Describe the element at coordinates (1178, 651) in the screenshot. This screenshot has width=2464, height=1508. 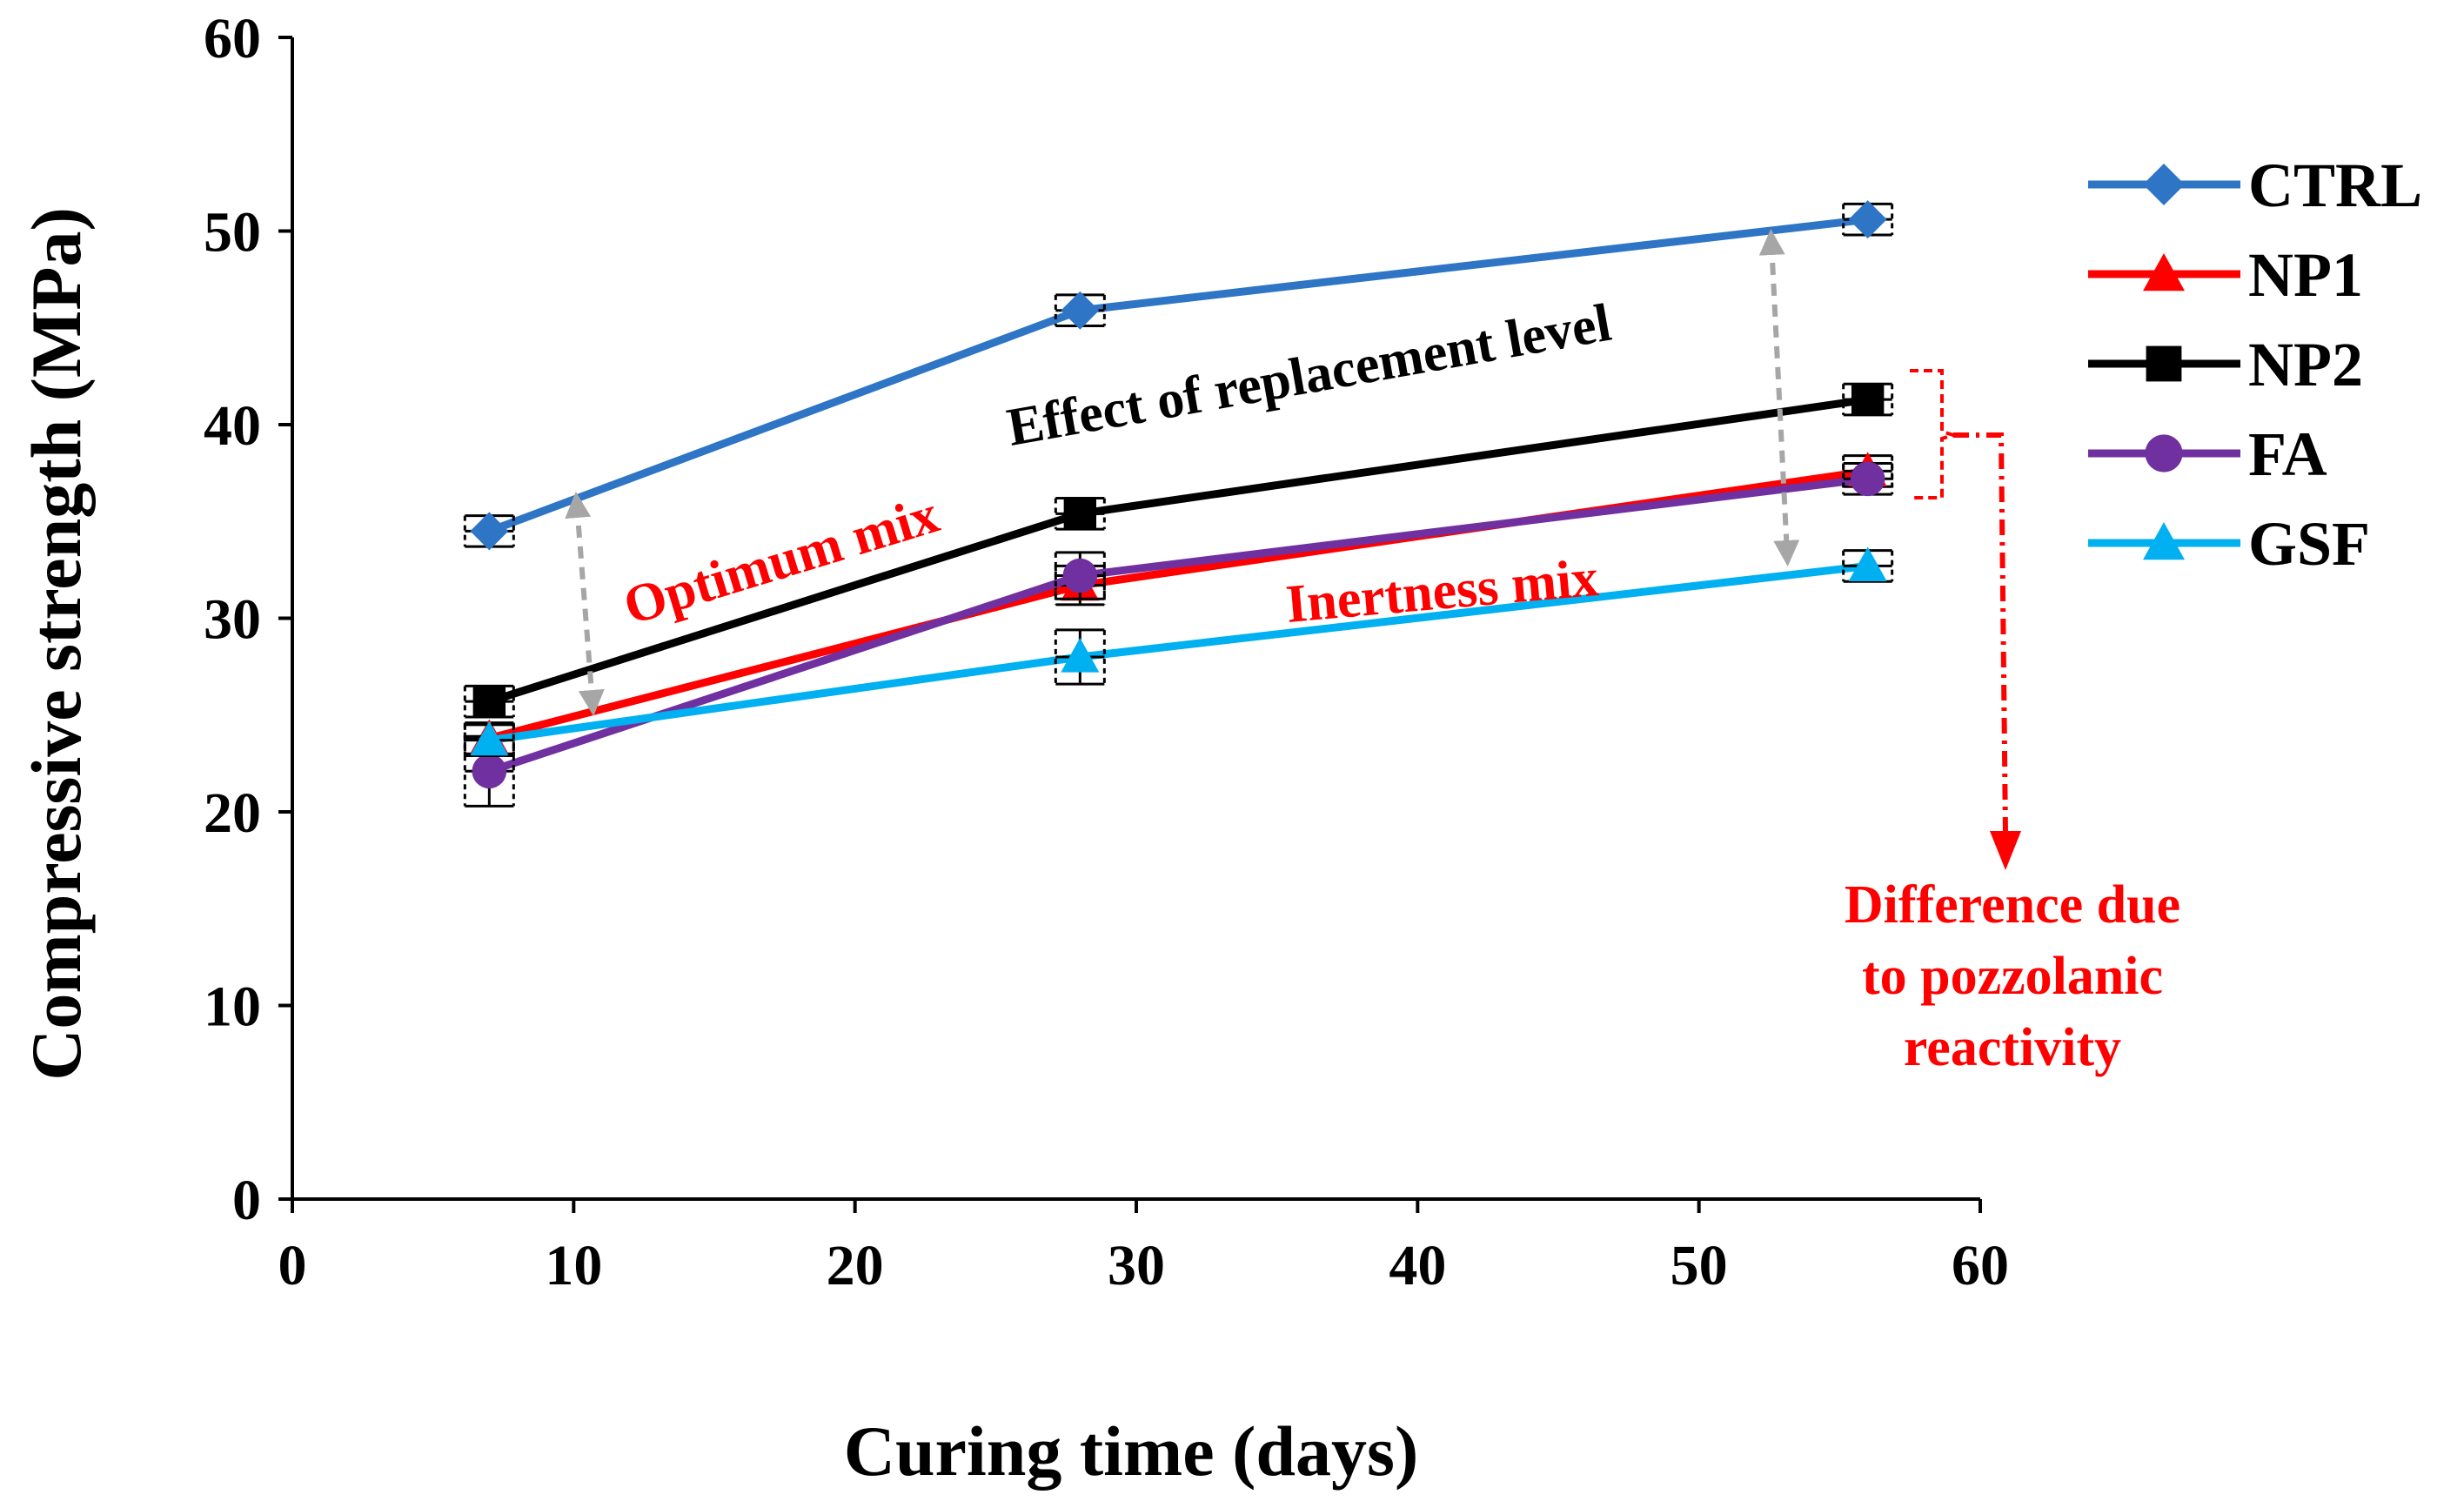
I see `series-gsf` at that location.